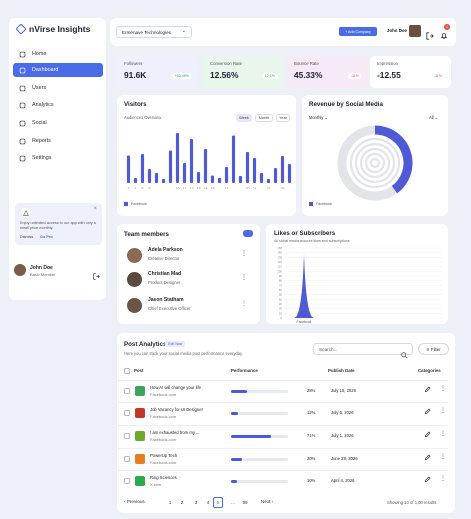 The width and height of the screenshot is (471, 519). I want to click on stat-change-badge: -11%, so click(354, 76).